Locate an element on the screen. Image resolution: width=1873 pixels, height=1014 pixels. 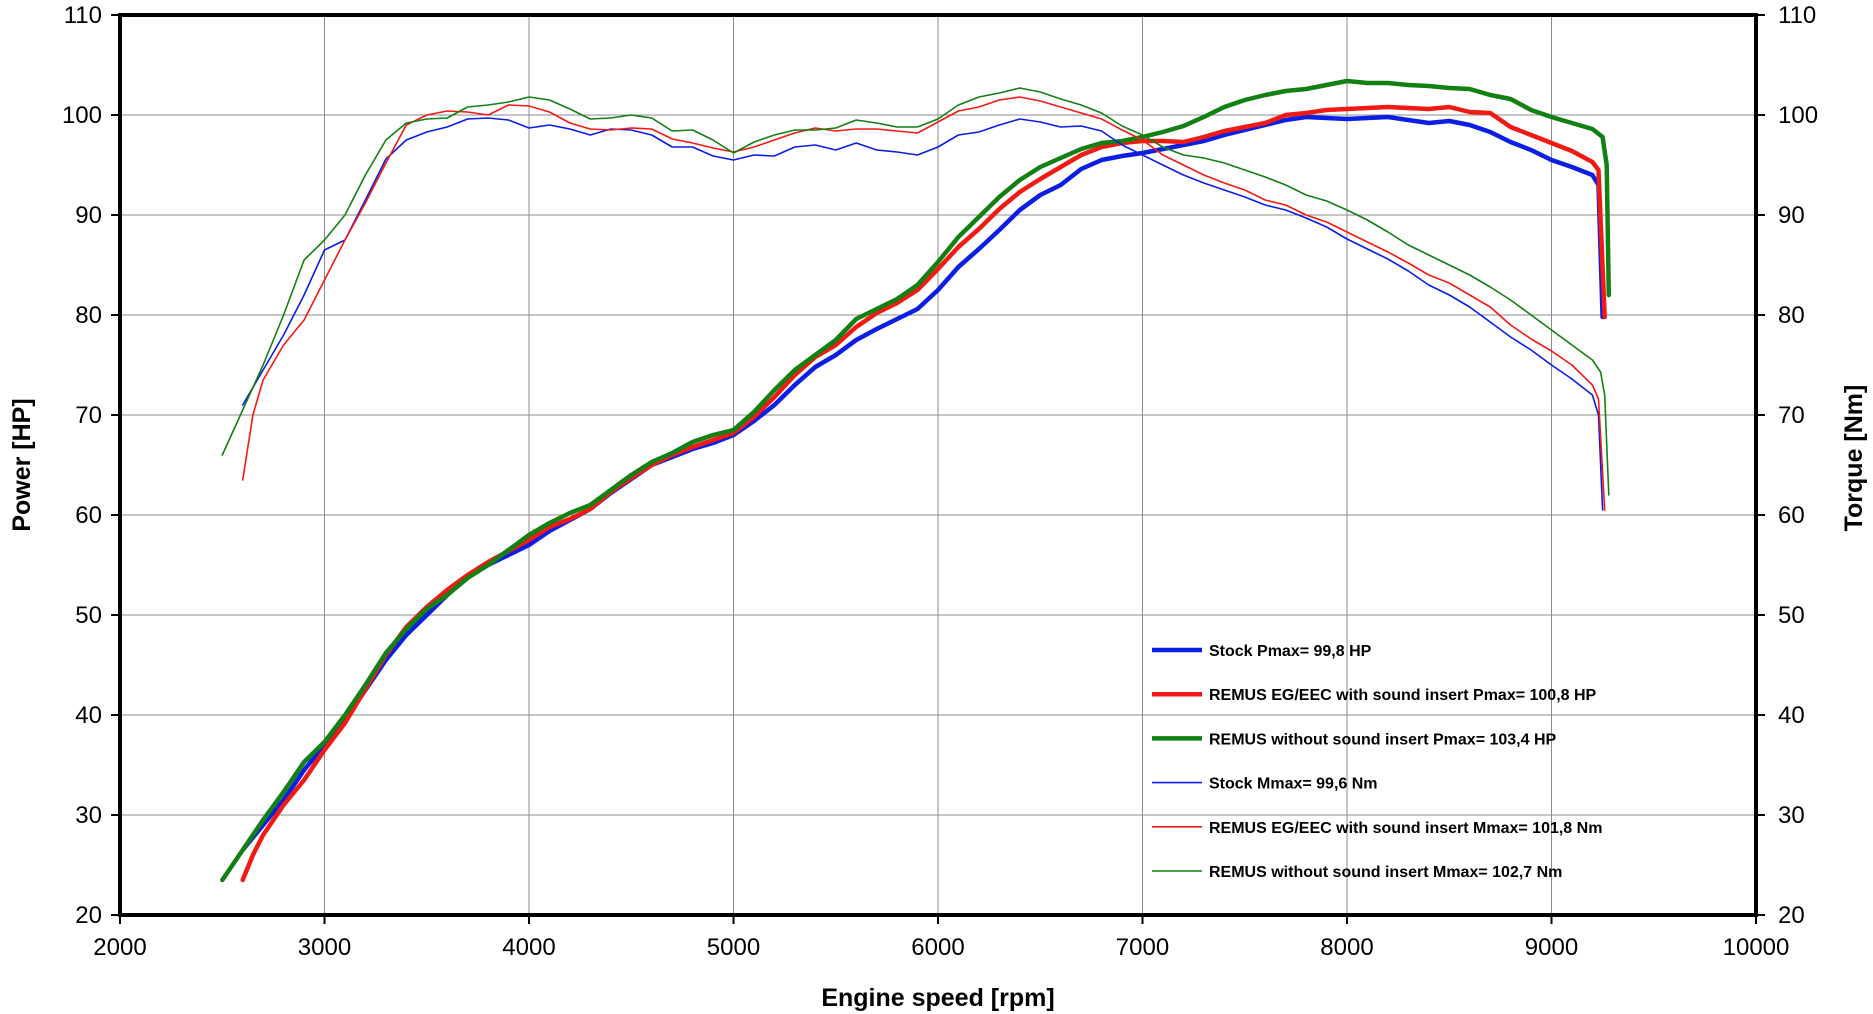
y-tick-label-right: 90 is located at coordinates (1791, 215).